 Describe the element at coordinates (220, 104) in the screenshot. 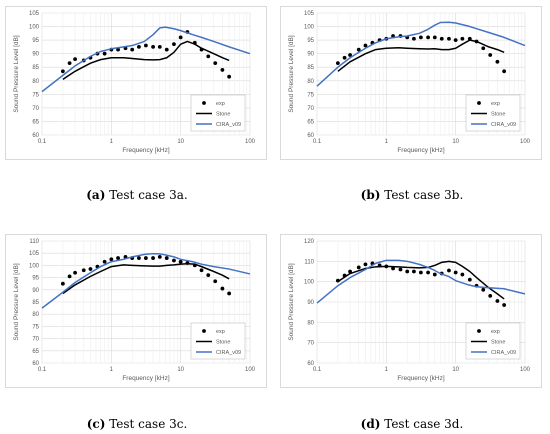

I see `legend-label: exp` at that location.